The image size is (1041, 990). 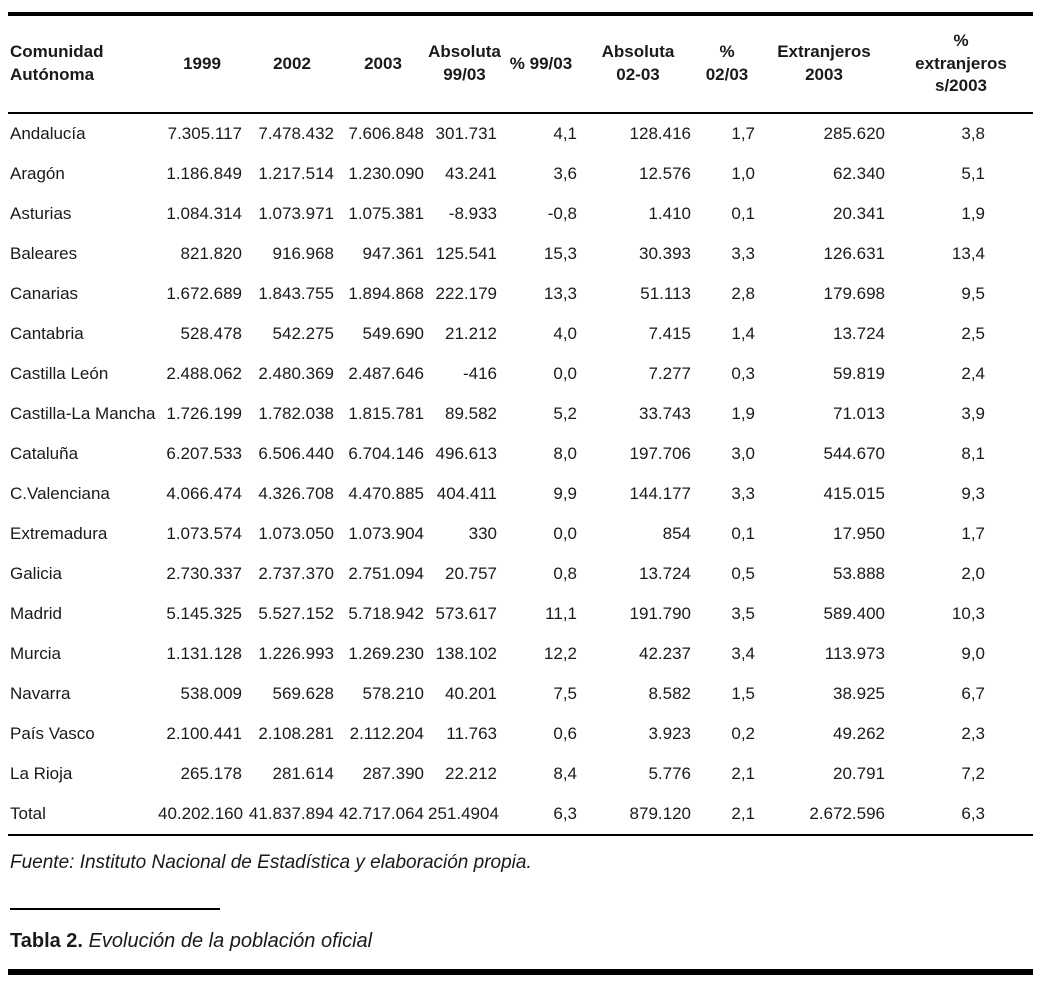 I want to click on table-cell: 13.724, so click(x=665, y=573).